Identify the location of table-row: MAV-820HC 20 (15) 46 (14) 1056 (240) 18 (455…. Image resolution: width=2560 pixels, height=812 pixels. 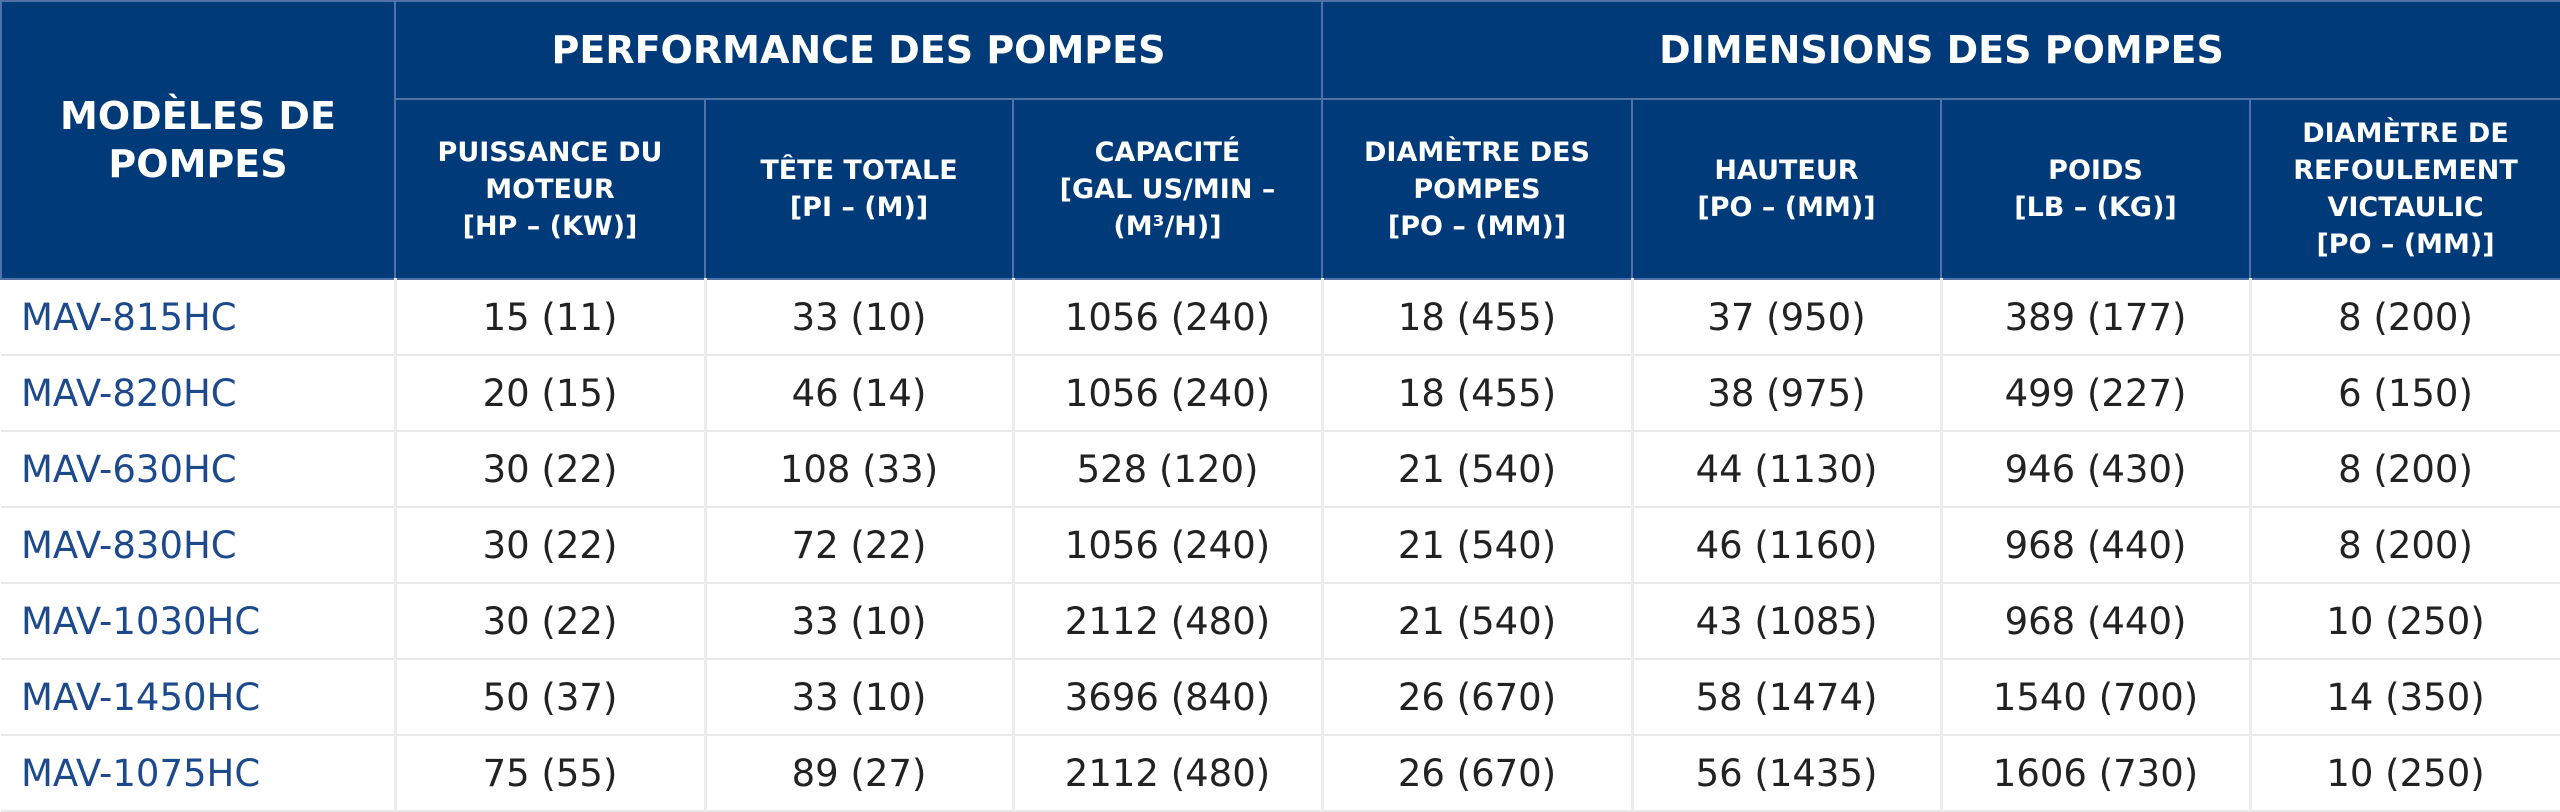
(1280, 393).